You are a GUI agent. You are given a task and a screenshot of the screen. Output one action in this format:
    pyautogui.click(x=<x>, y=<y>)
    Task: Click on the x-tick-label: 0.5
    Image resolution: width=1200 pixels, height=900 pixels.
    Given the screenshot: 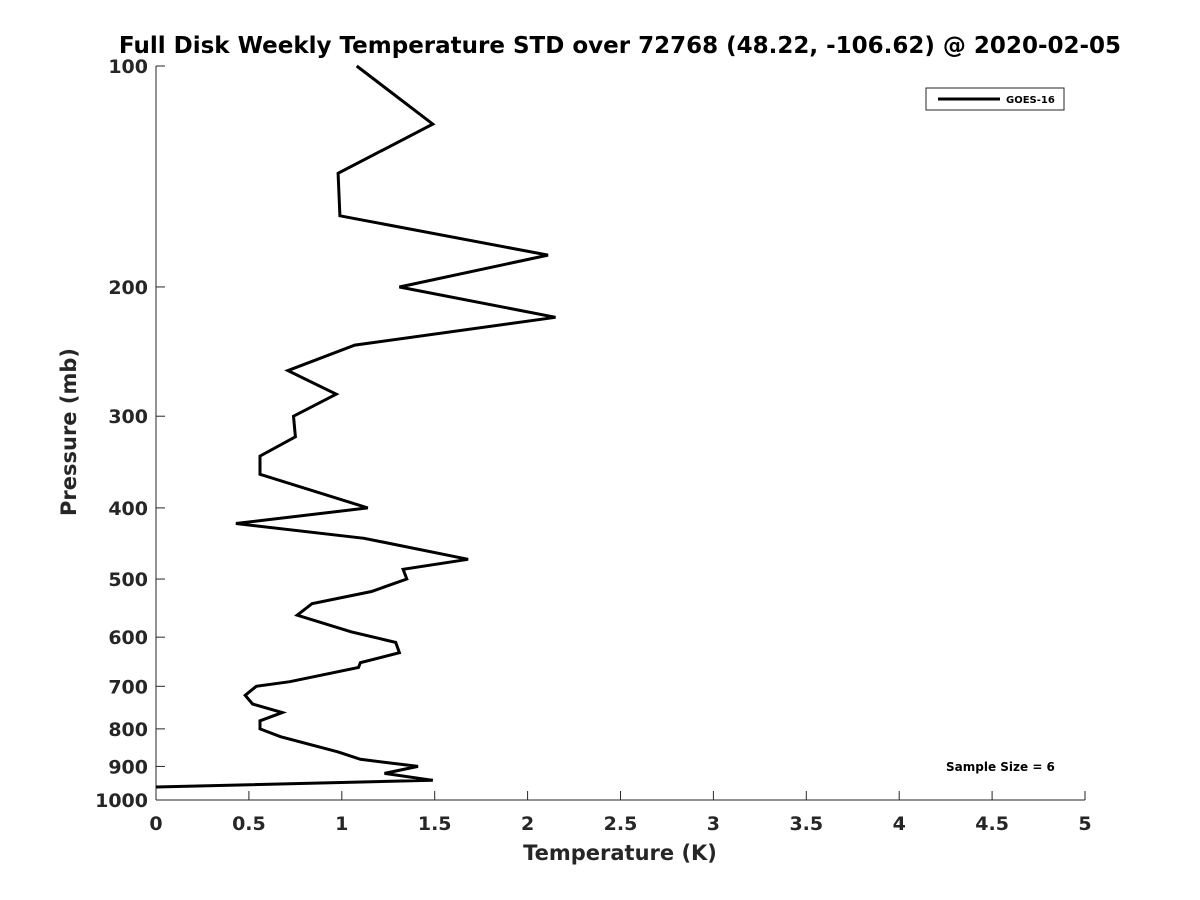 What is the action you would take?
    pyautogui.click(x=249, y=824)
    